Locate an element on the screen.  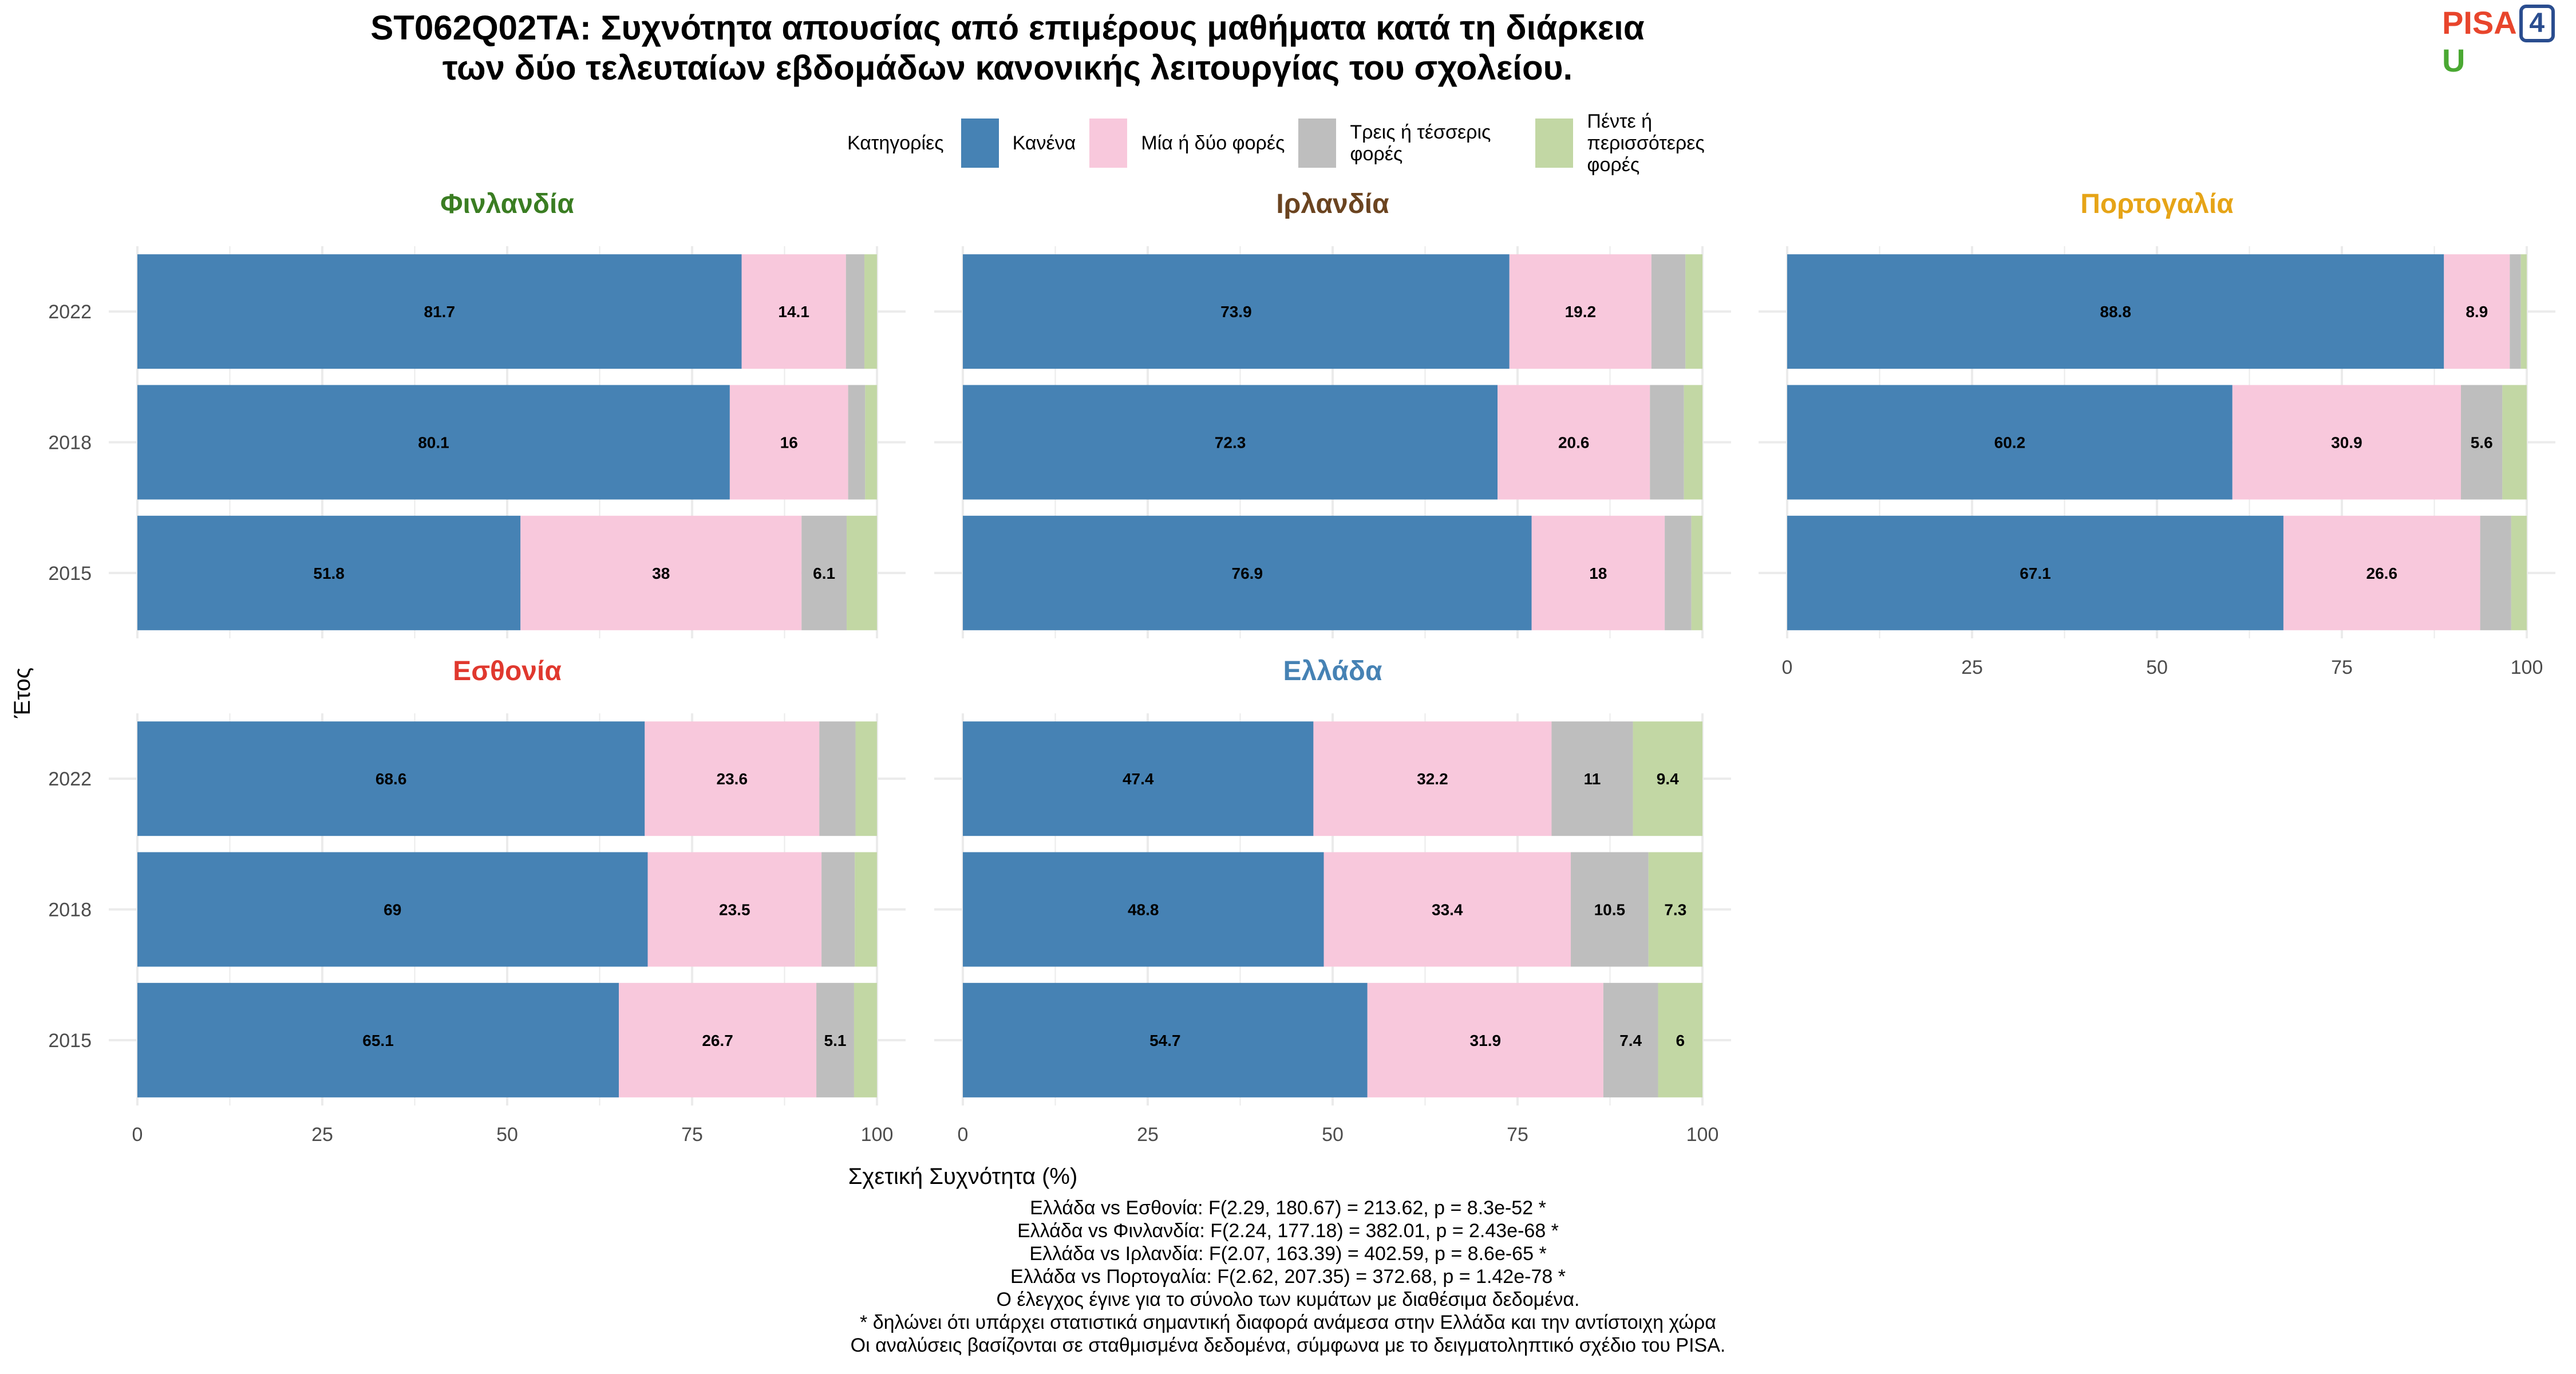
legend-item-none: Κανένα is located at coordinates (1018, 144).